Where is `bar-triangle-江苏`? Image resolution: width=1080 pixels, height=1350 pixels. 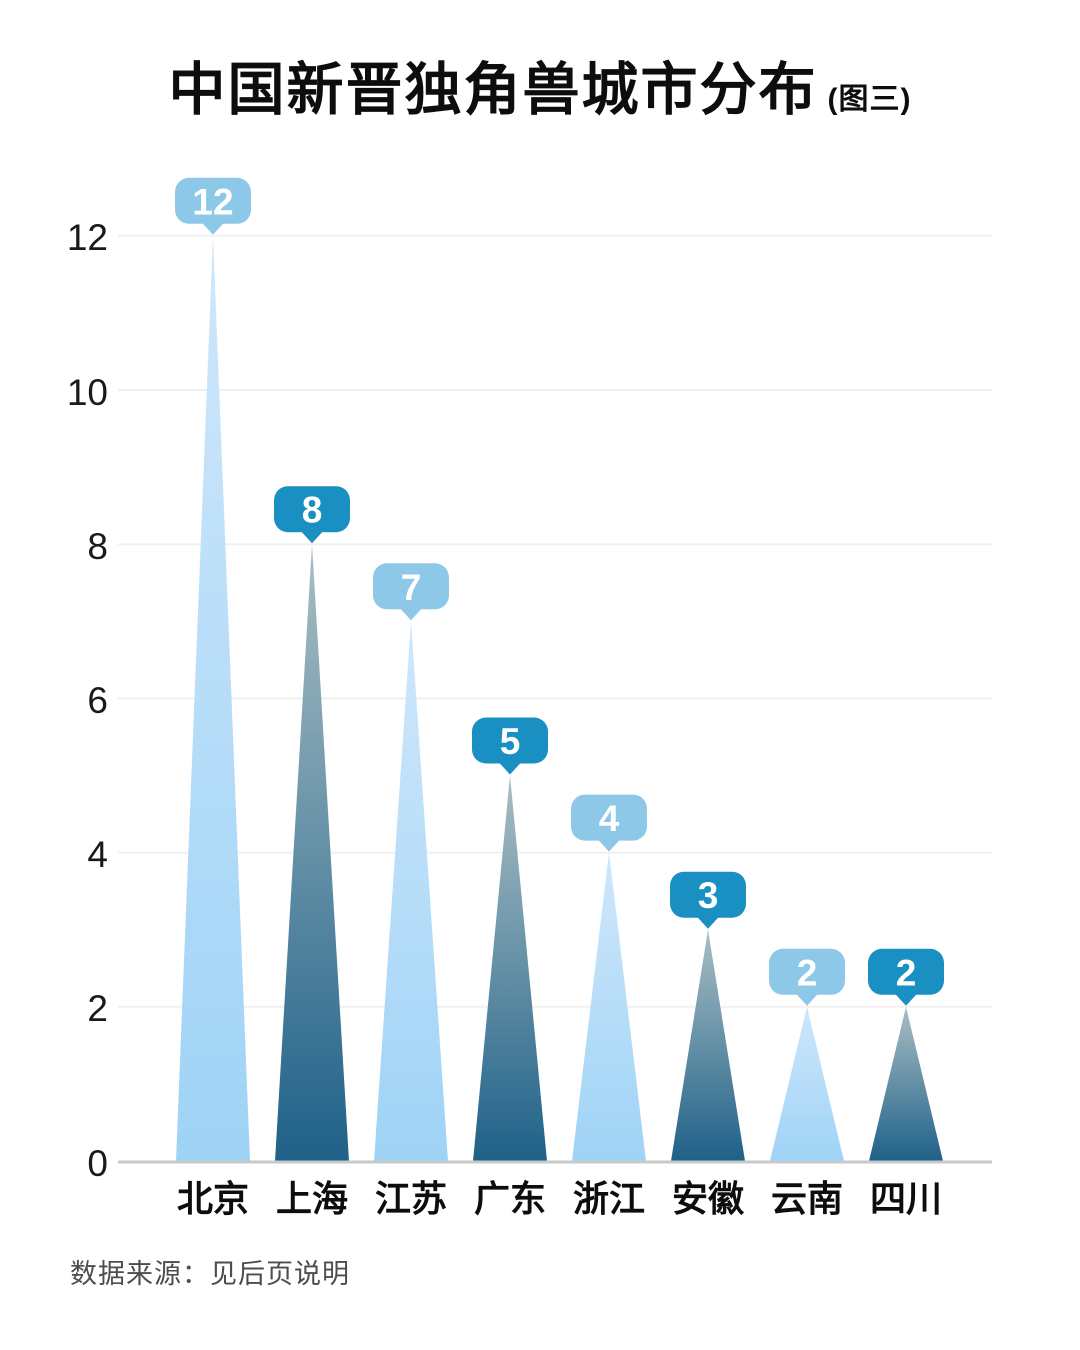
bar-triangle-江苏 is located at coordinates (411, 891).